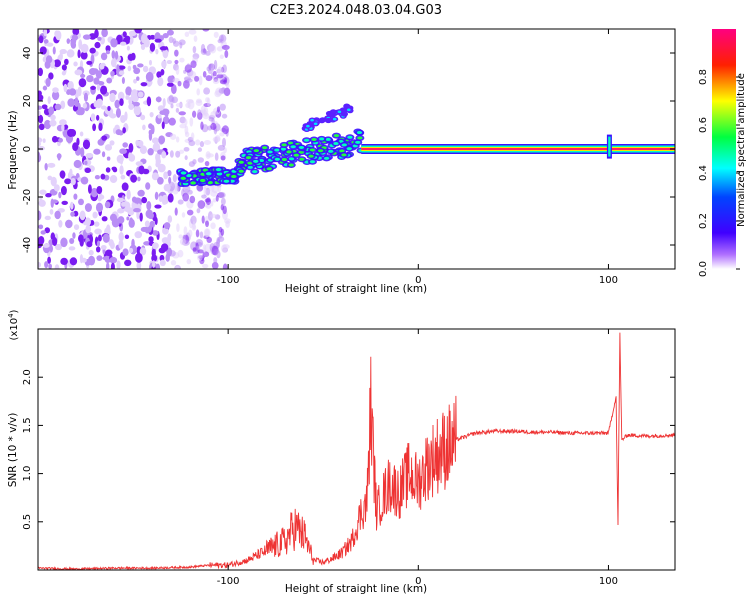 The width and height of the screenshot is (750, 600). What do you see at coordinates (322, 121) in the screenshot?
I see `spectrogram-branch-blob` at bounding box center [322, 121].